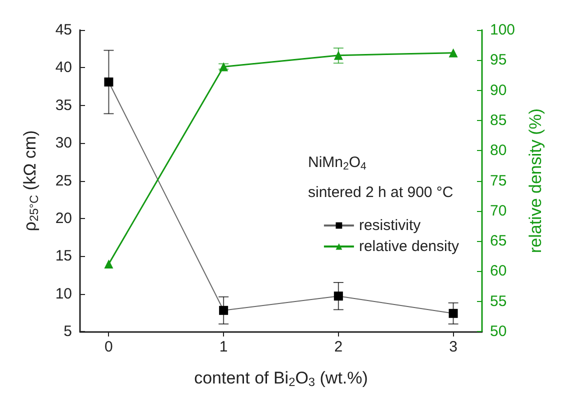  I want to click on y2-axis-title: relative density (%), so click(535, 181).